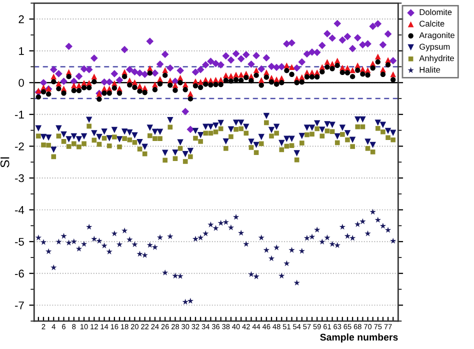 The height and width of the screenshot is (349, 474). What do you see at coordinates (432, 23) in the screenshot?
I see `legend-label: Calcite` at bounding box center [432, 23].